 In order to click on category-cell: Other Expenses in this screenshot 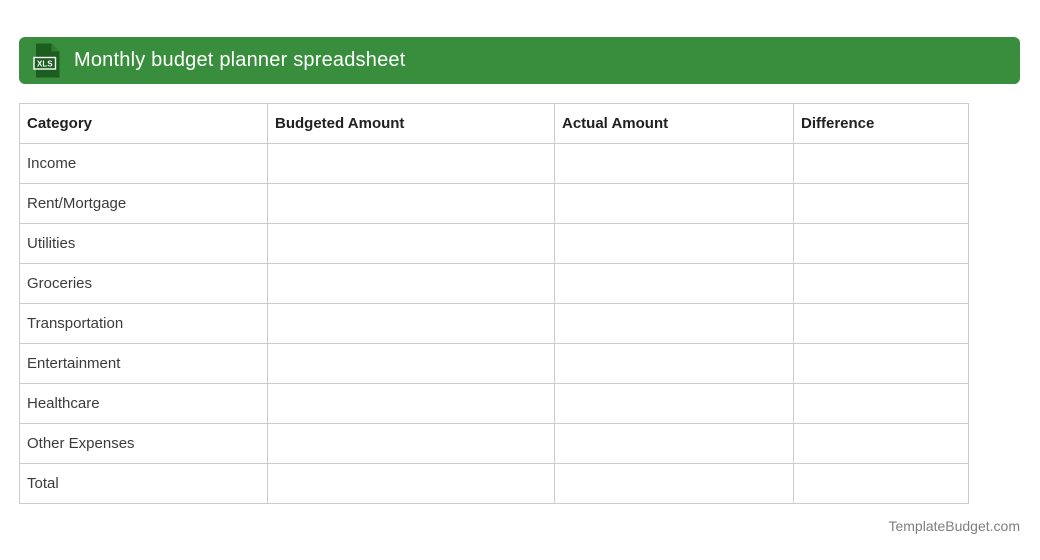, I will do `click(143, 443)`.